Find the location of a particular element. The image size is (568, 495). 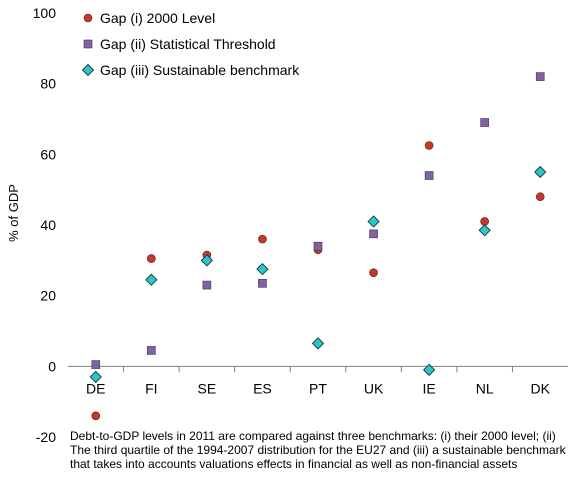

y-tick-label: 100 is located at coordinates (45, 13).